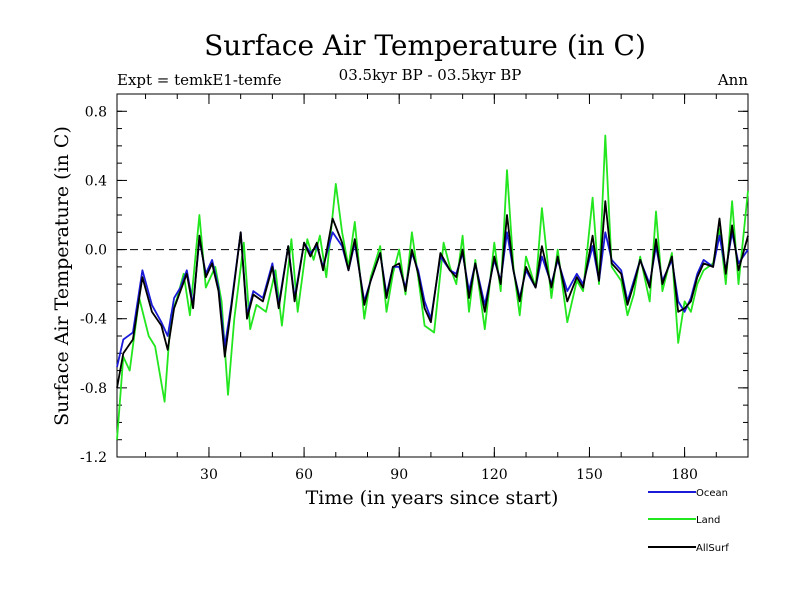 The height and width of the screenshot is (600, 800). Describe the element at coordinates (684, 475) in the screenshot. I see `x-tick-label: 180` at that location.